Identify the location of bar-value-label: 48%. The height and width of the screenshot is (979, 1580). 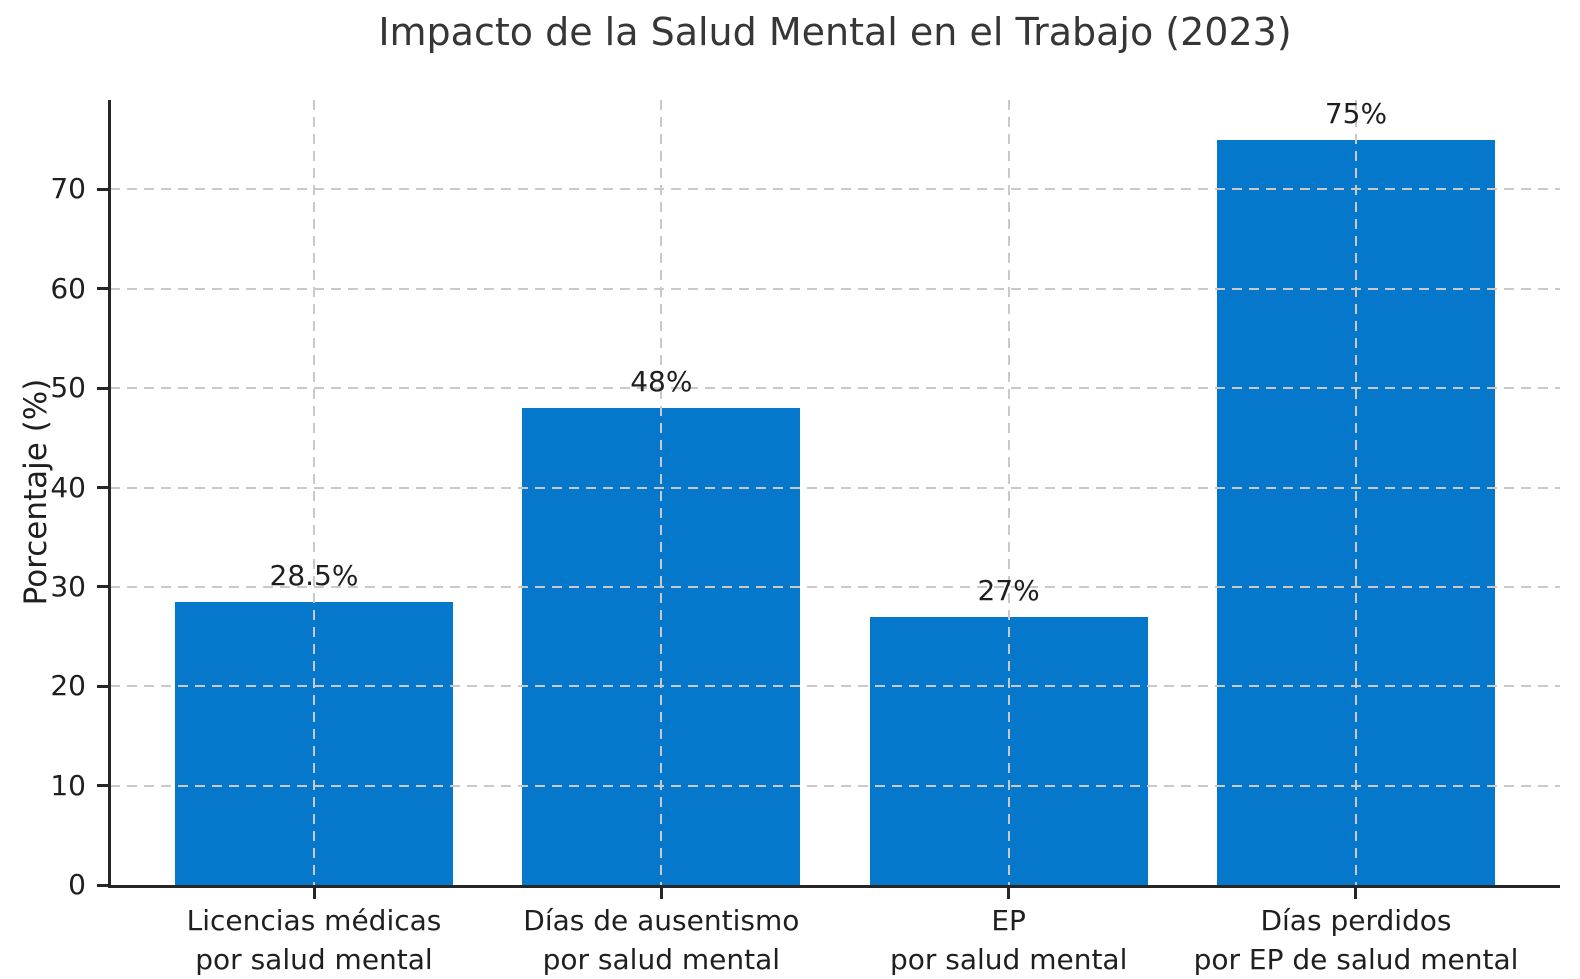
(661, 382).